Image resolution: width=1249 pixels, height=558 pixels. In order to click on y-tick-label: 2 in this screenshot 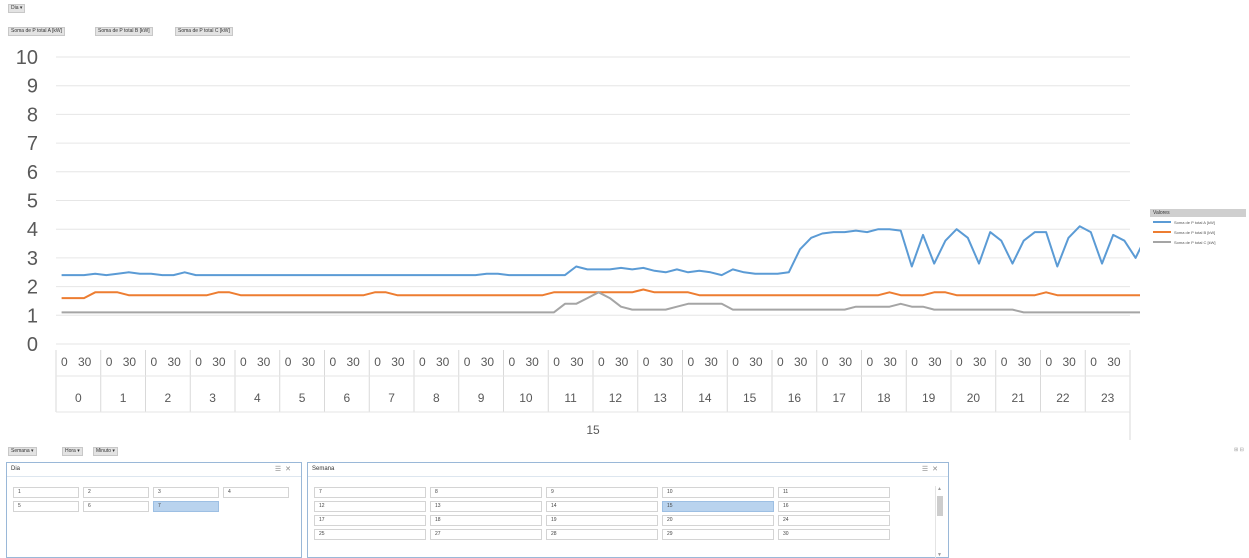, I will do `click(32, 288)`.